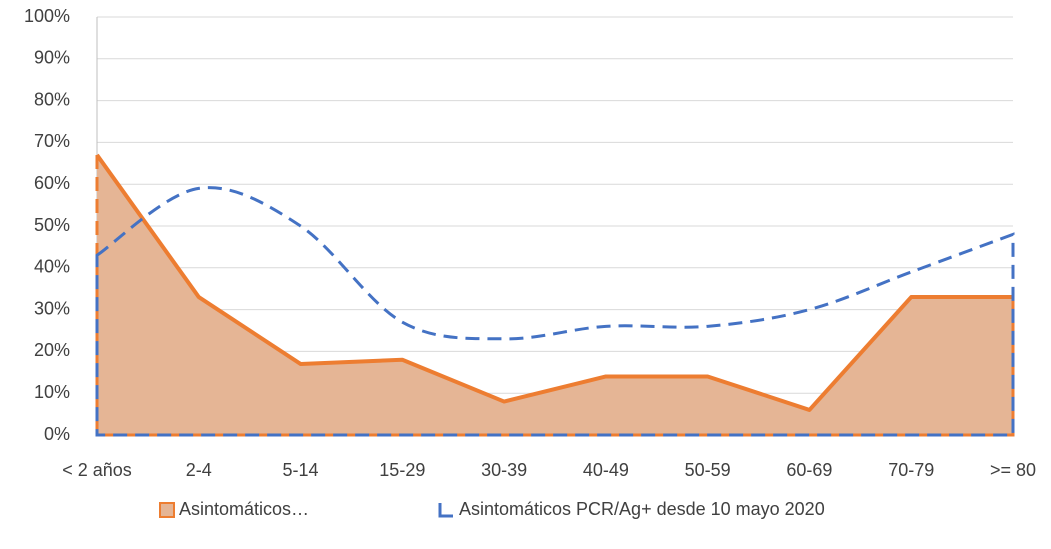 This screenshot has height=549, width=1051. Describe the element at coordinates (52, 141) in the screenshot. I see `y-tick-label: 70%` at that location.